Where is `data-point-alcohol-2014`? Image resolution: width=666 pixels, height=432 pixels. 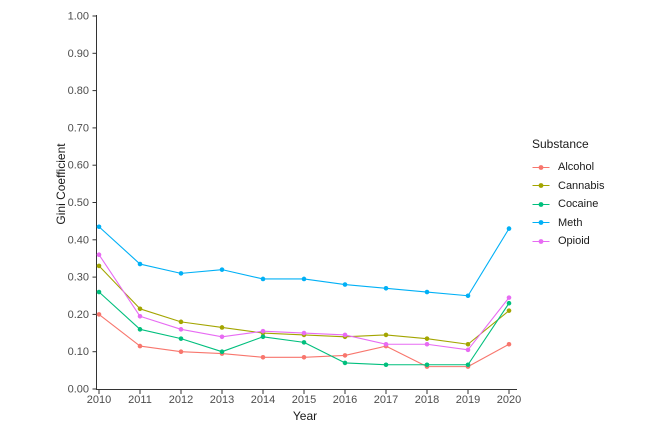 data-point-alcohol-2014 is located at coordinates (263, 357).